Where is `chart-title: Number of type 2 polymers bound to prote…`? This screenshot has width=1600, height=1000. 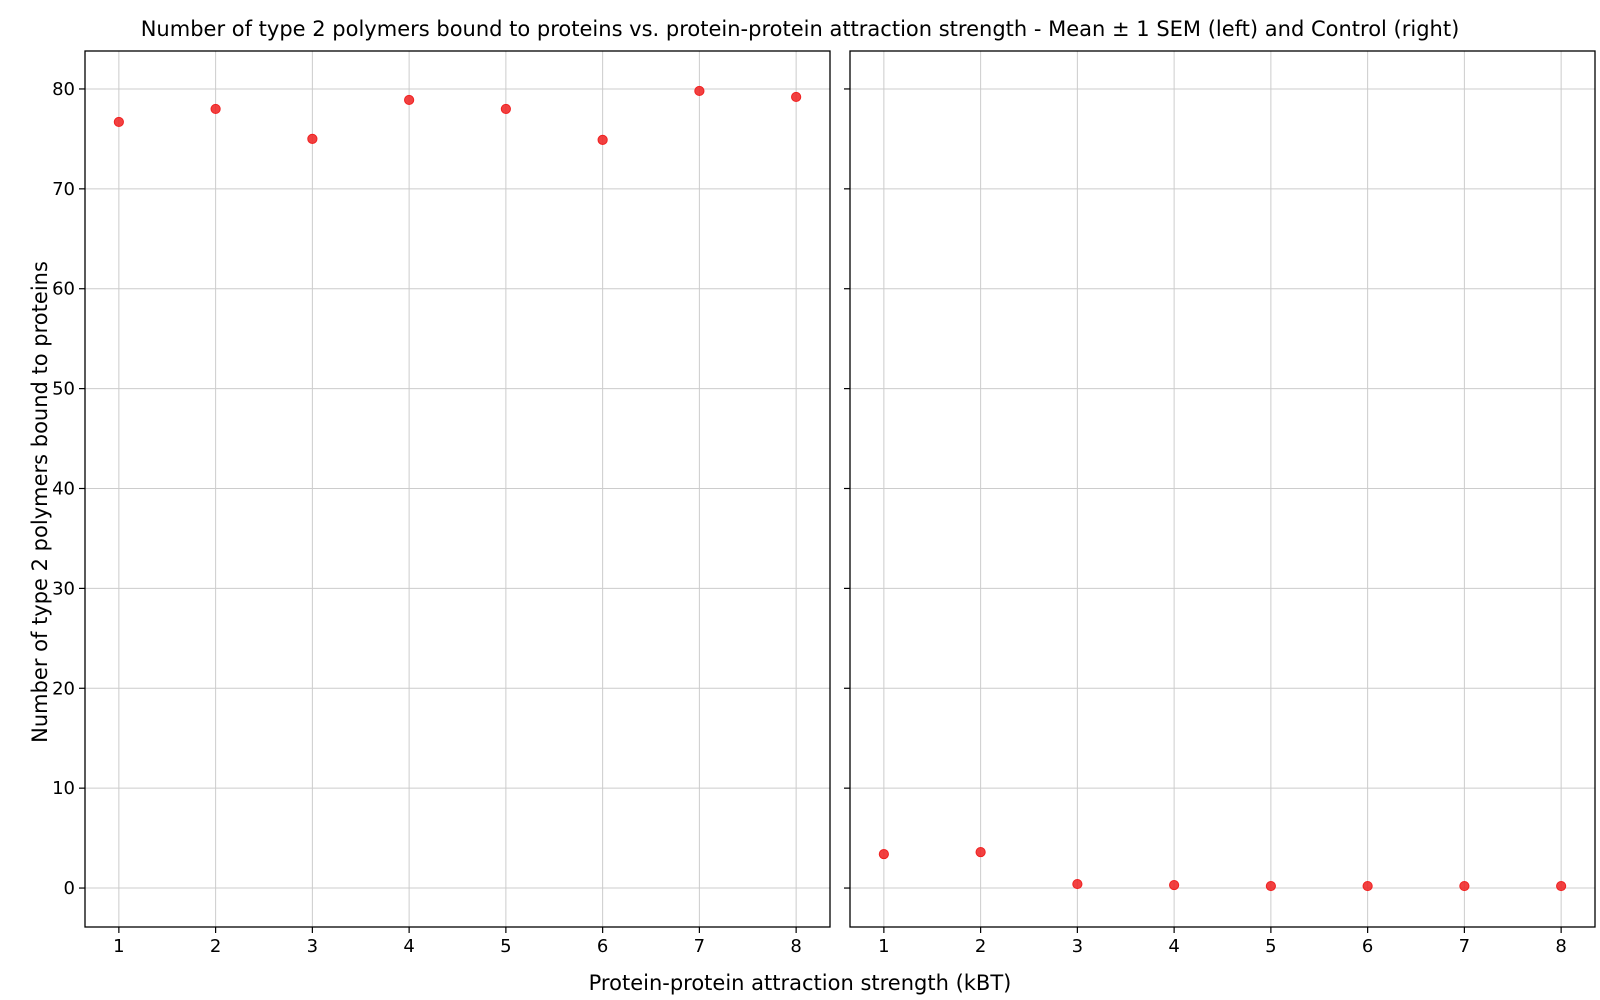
chart-title: Number of type 2 polymers bound to prote… is located at coordinates (800, 29).